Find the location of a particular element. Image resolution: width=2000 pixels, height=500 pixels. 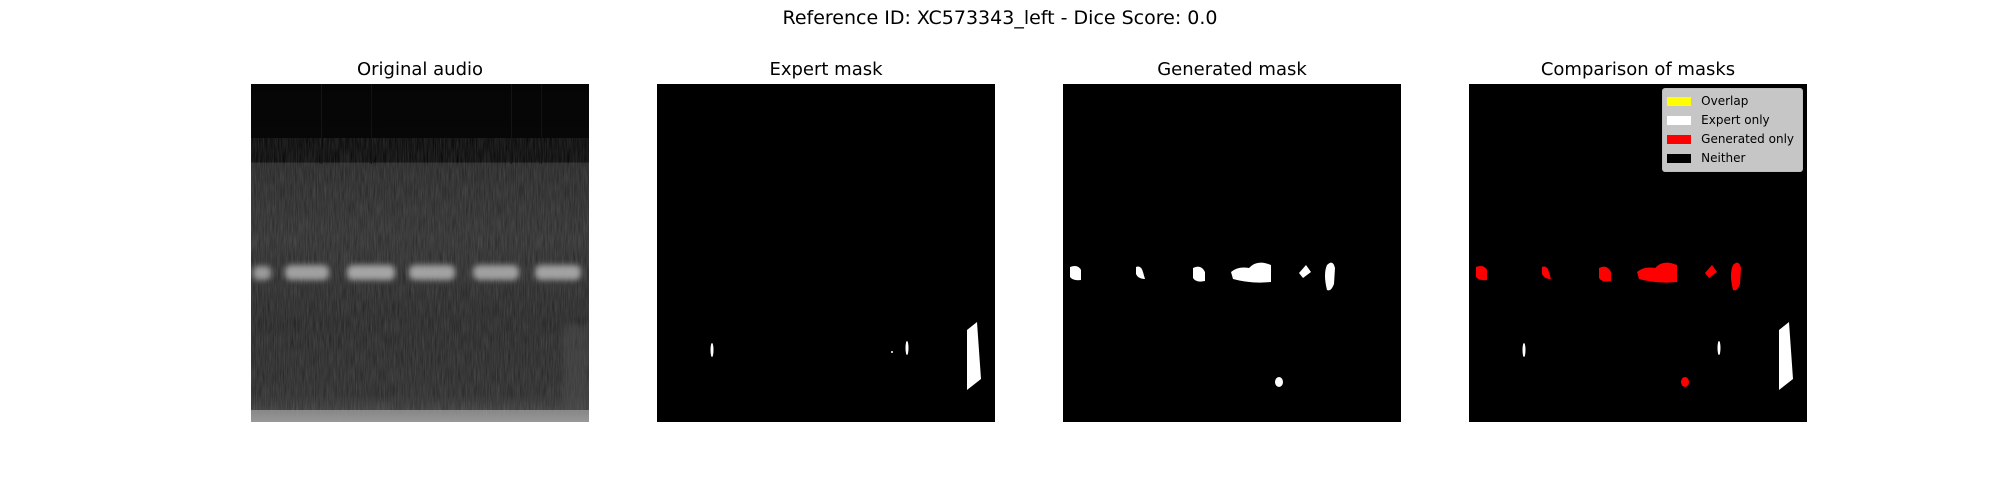

expert-mask-graphic is located at coordinates (826, 253).